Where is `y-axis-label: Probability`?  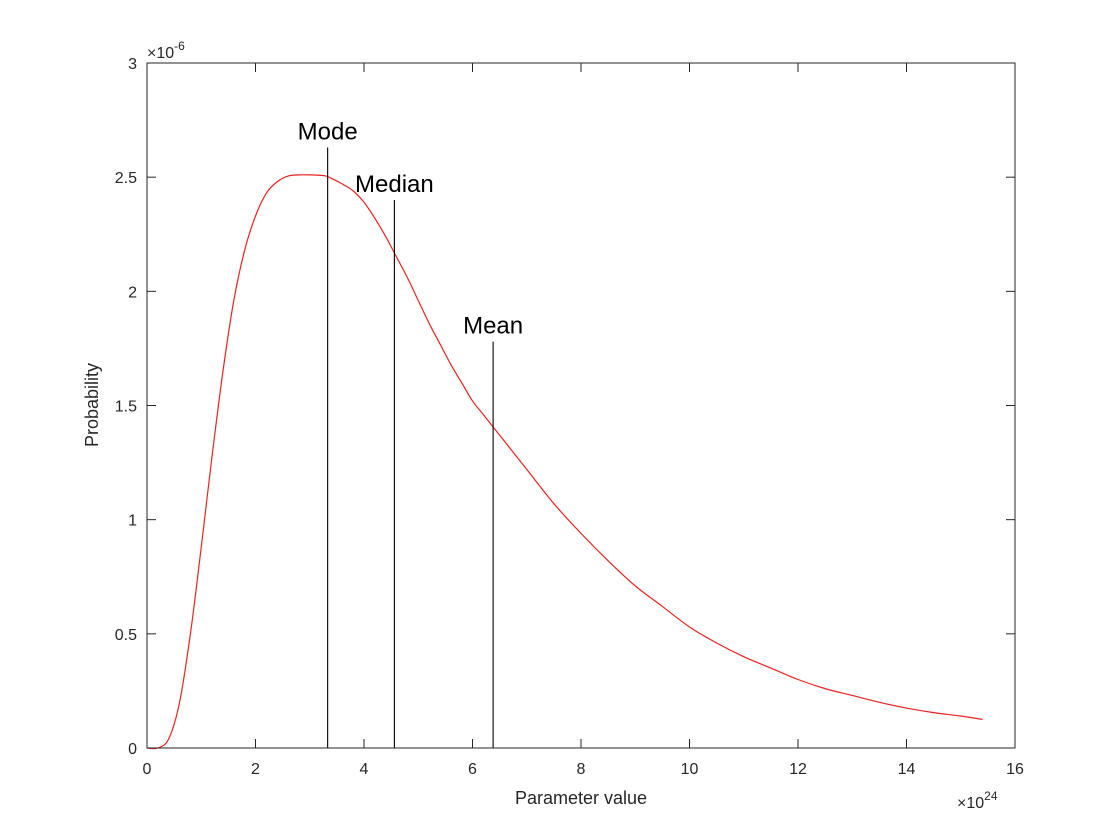
y-axis-label: Probability is located at coordinates (92, 405).